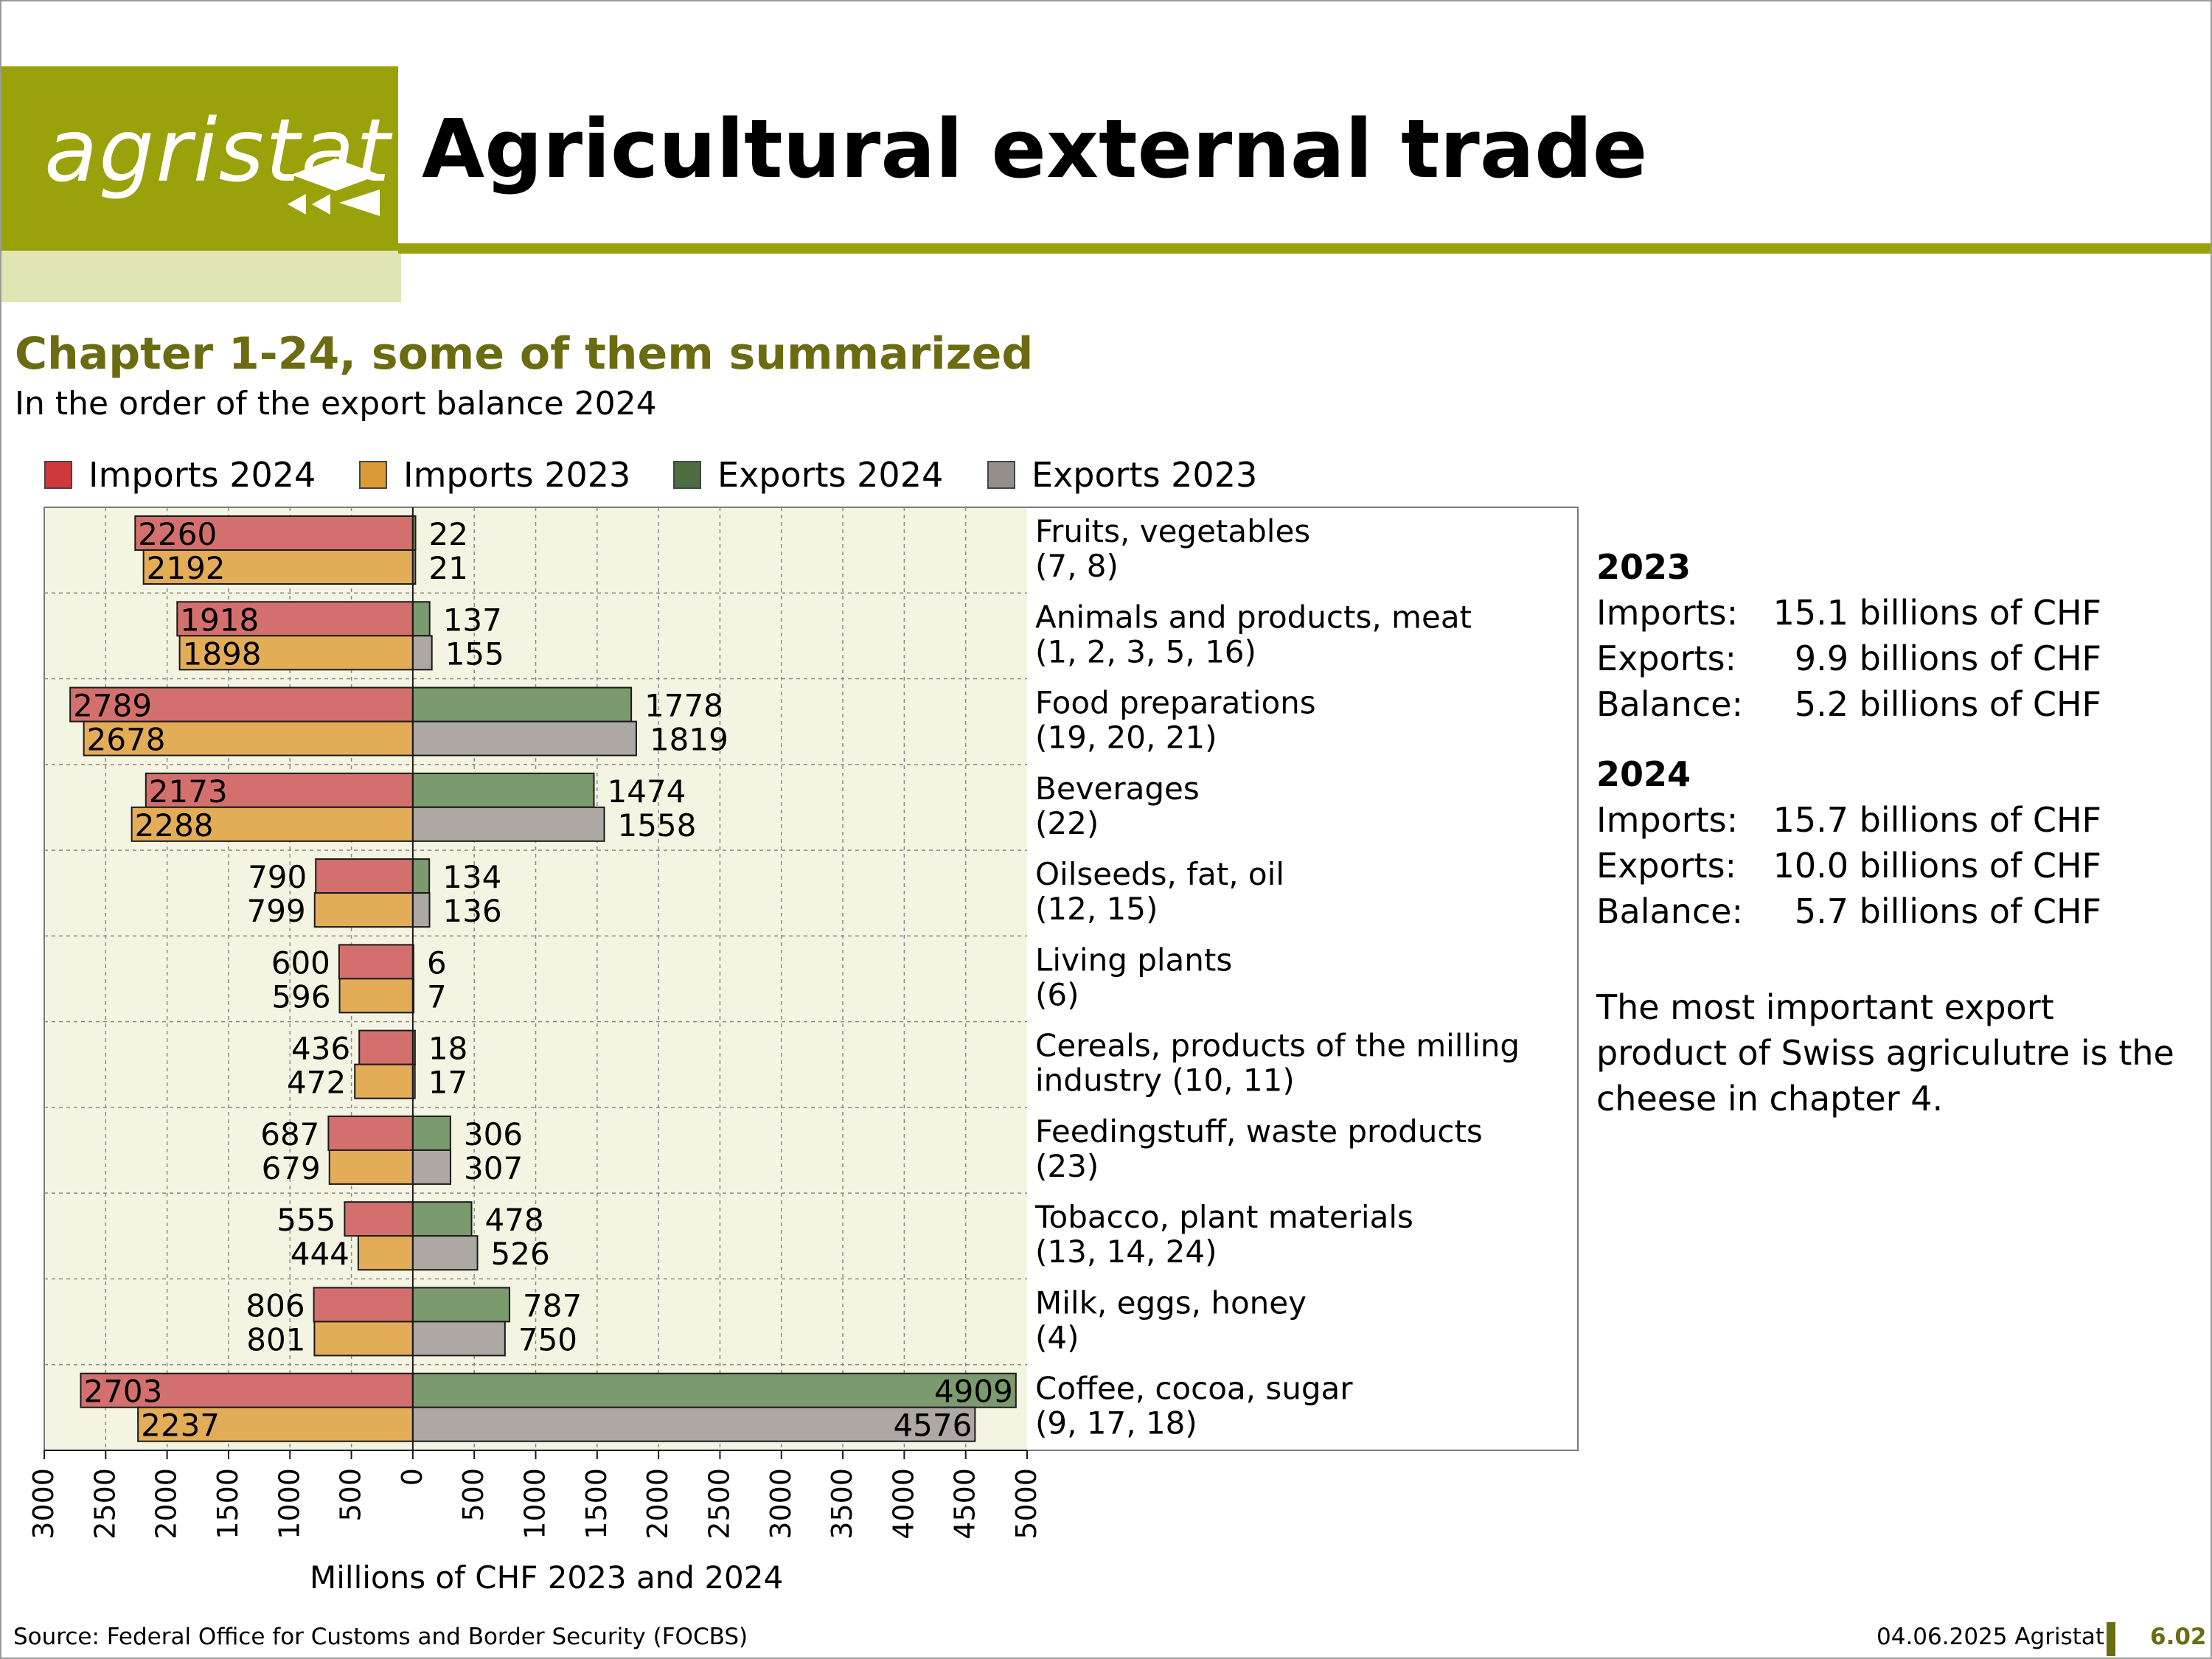 This screenshot has height=1659, width=2212. Describe the element at coordinates (1937, 820) in the screenshot. I see `stat-value: 15.7 billions of CHF` at that location.